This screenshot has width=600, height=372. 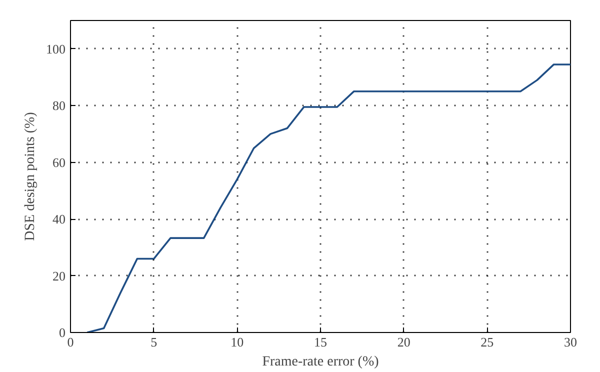 I want to click on y-tick-label: 100, so click(x=56, y=48).